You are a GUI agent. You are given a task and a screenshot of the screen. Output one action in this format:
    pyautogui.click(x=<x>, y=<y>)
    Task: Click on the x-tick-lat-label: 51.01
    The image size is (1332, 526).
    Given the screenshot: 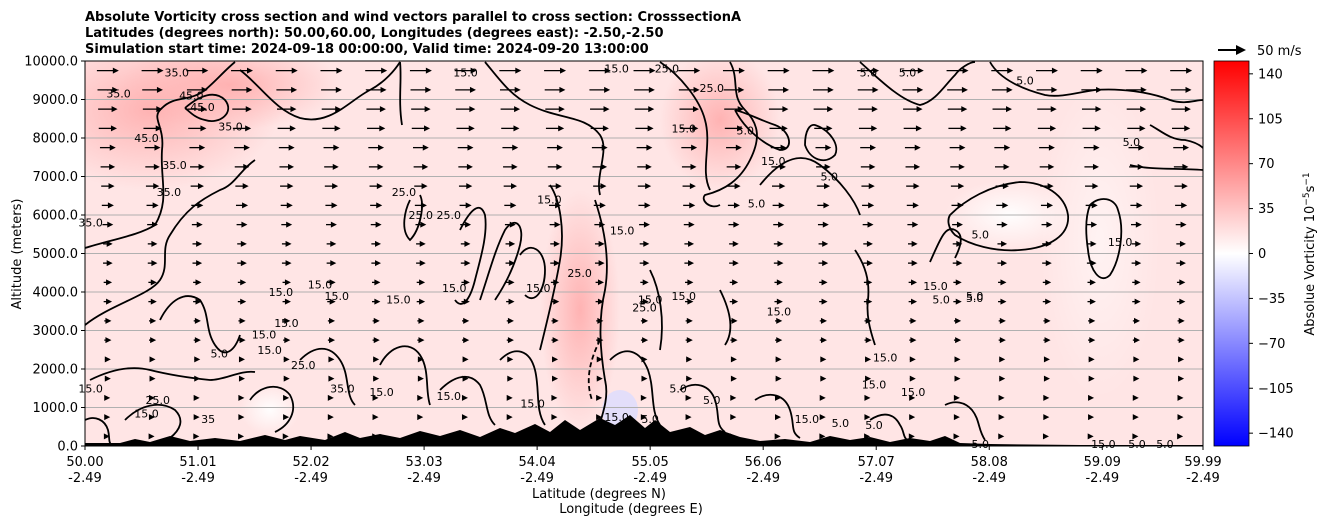 What is the action you would take?
    pyautogui.click(x=197, y=462)
    